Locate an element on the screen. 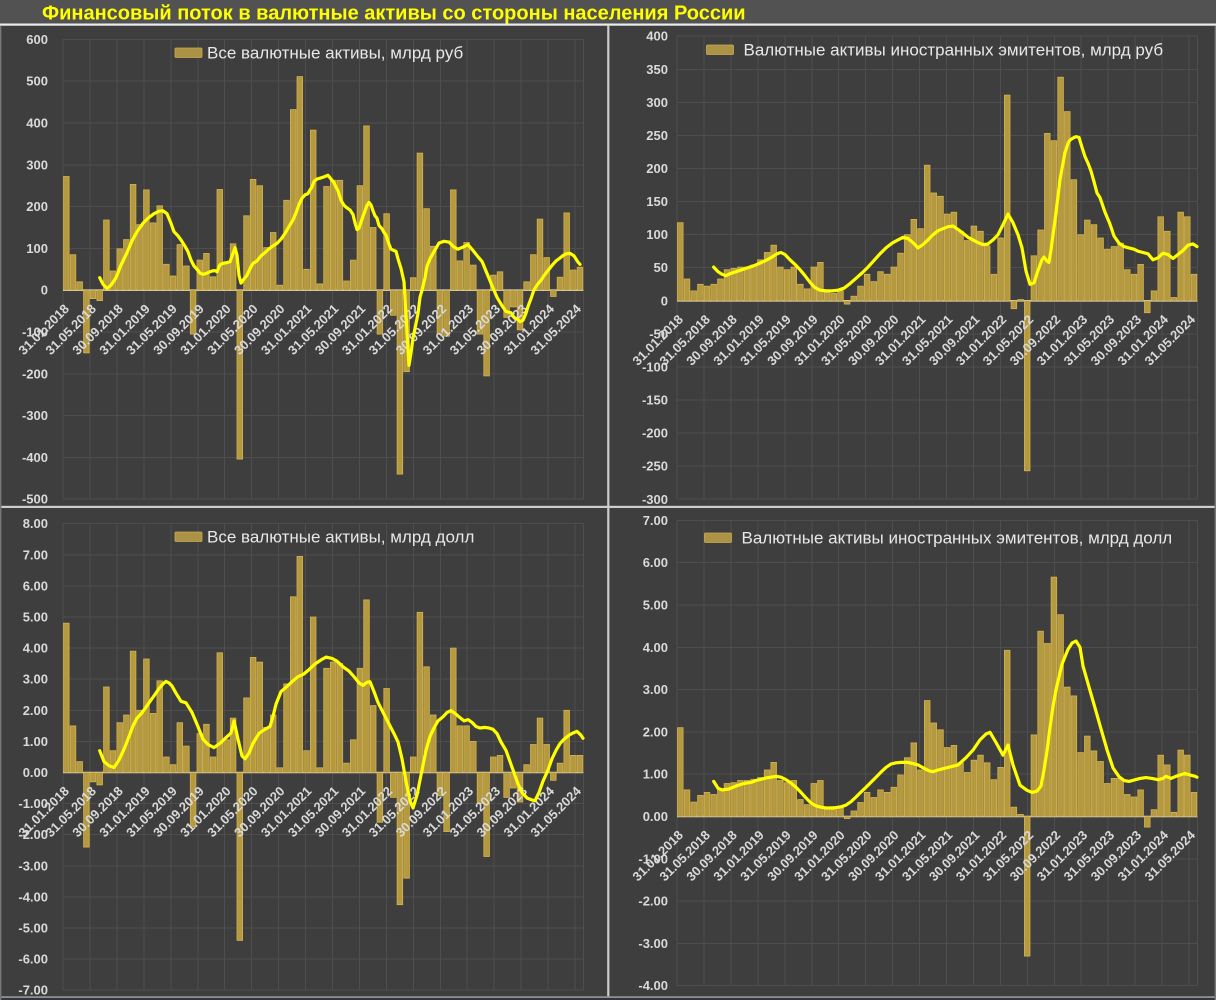  svg-text: 500 is located at coordinates (37, 81).